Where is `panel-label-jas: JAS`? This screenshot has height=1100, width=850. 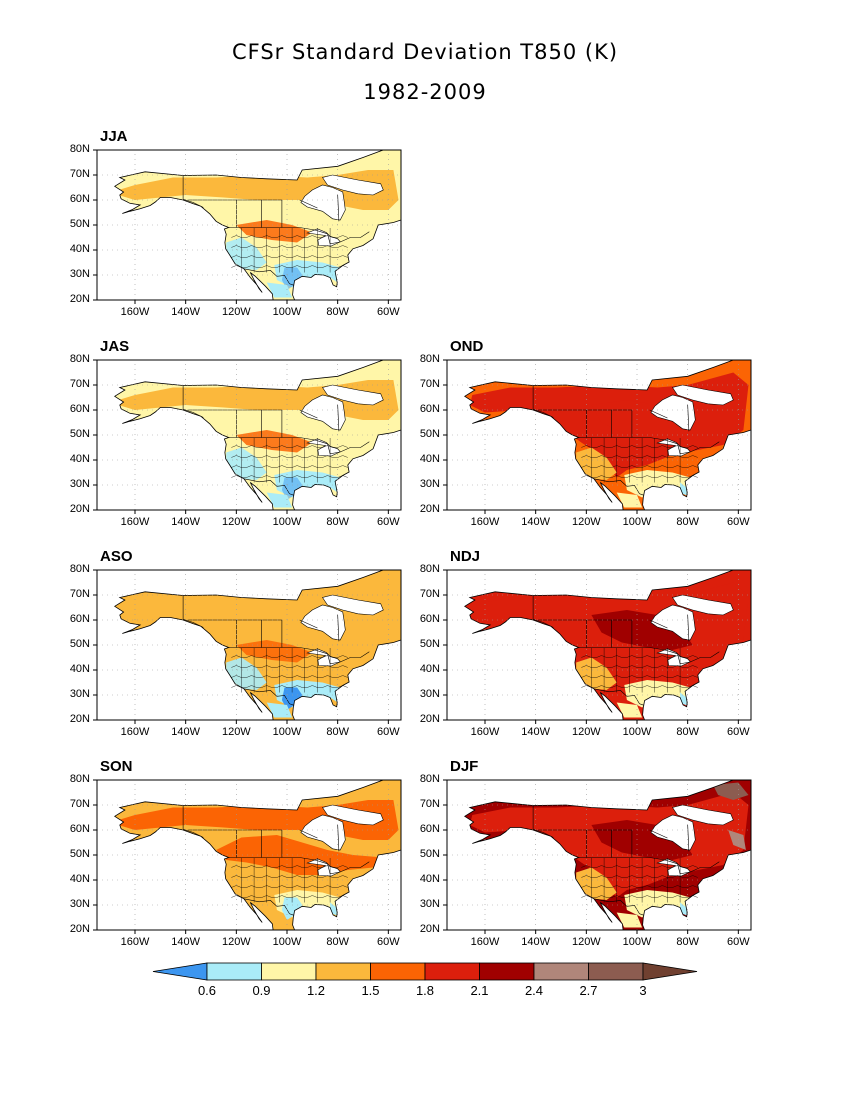 panel-label-jas: JAS is located at coordinates (115, 346).